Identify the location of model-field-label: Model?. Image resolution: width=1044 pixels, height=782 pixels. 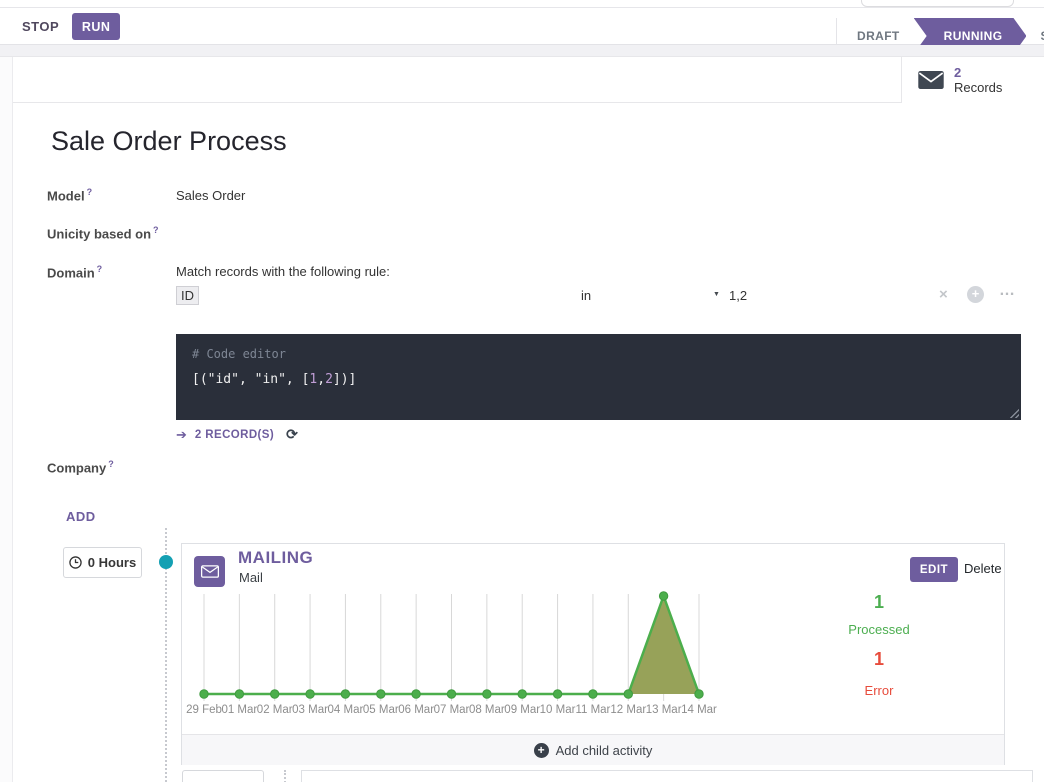
(69, 195).